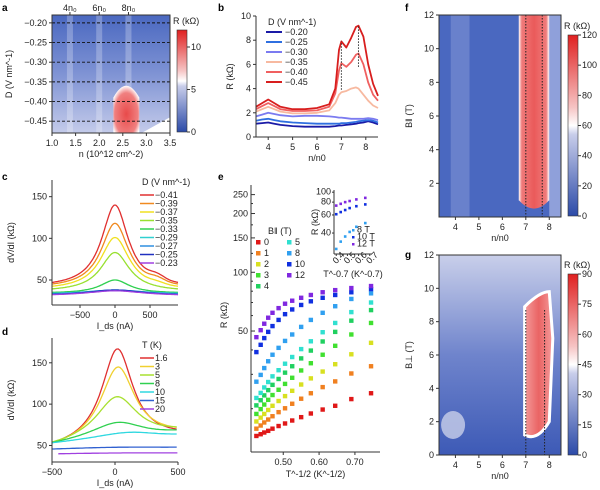 This screenshot has height=490, width=600. Describe the element at coordinates (166, 221) in the screenshot. I see `panel-c-legend-label: −0.35` at that location.